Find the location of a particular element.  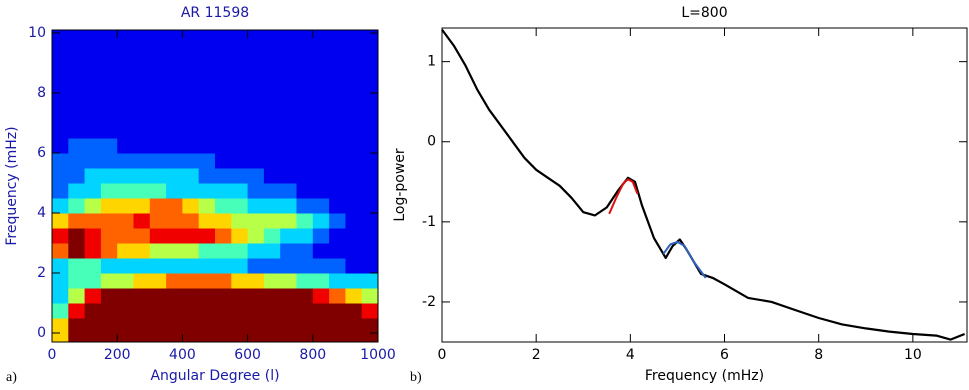

panel-label: a) is located at coordinates (11, 377).